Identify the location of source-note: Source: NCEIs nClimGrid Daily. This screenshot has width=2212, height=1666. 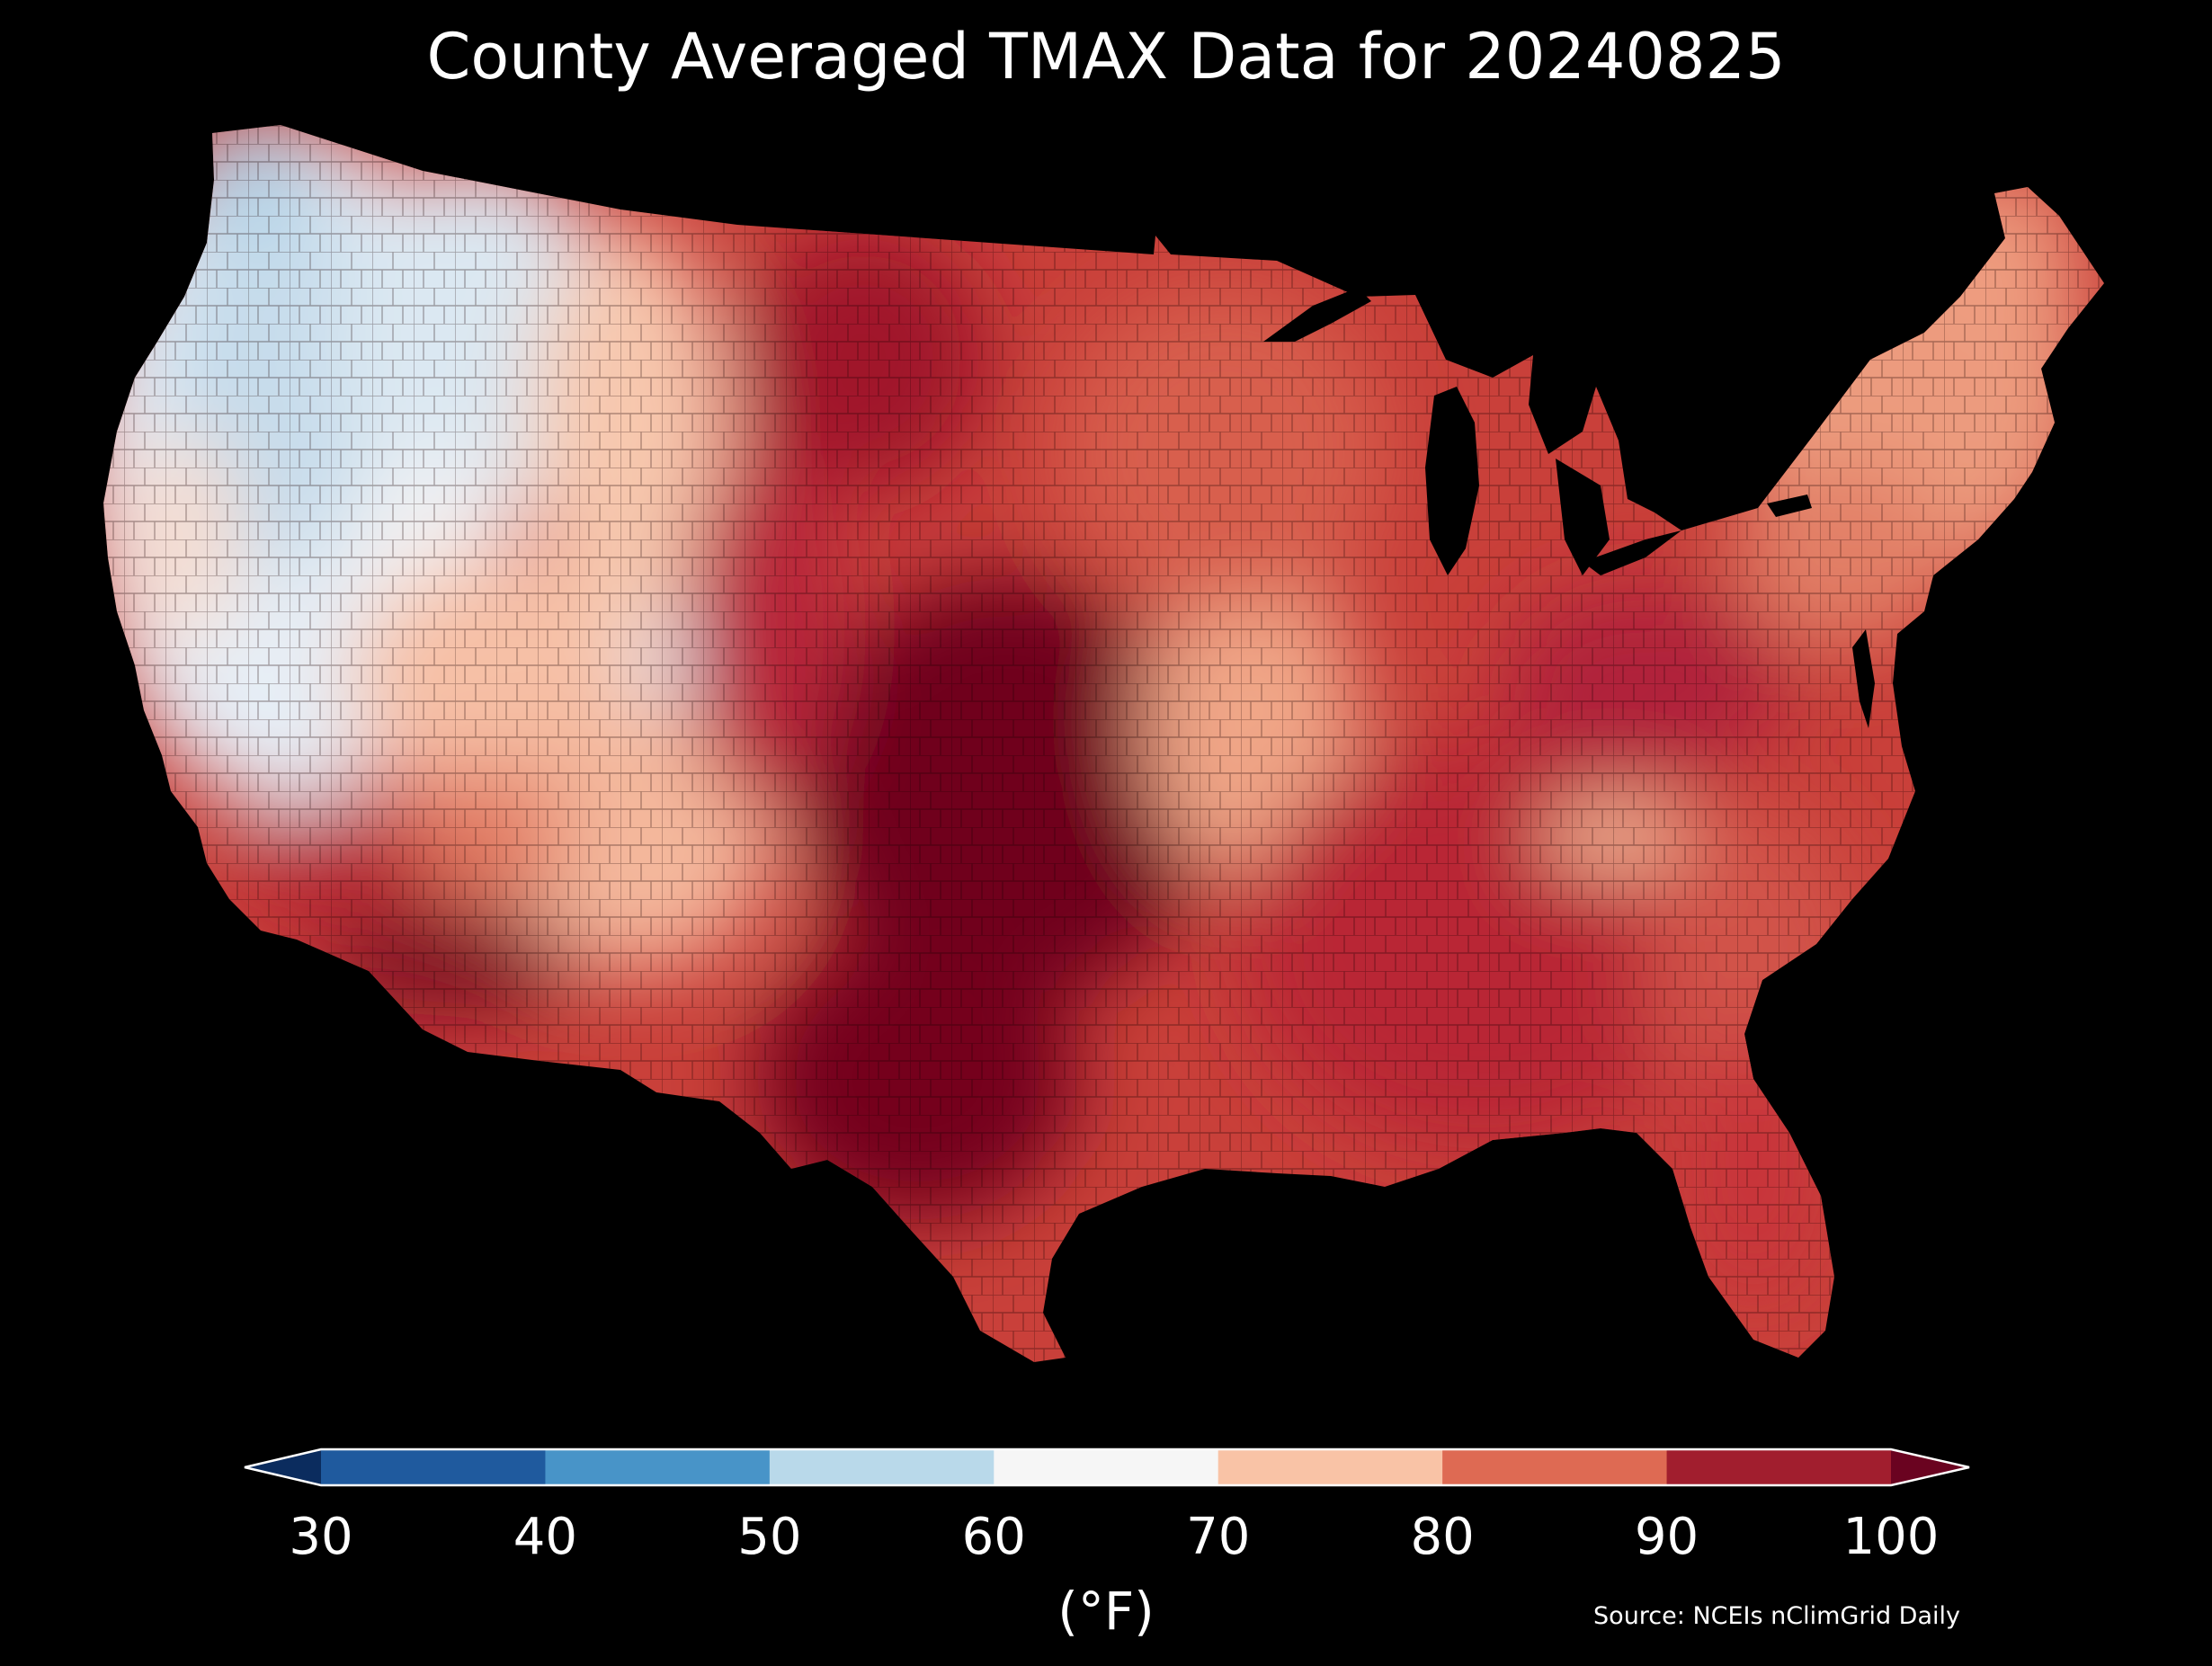
(1776, 1616).